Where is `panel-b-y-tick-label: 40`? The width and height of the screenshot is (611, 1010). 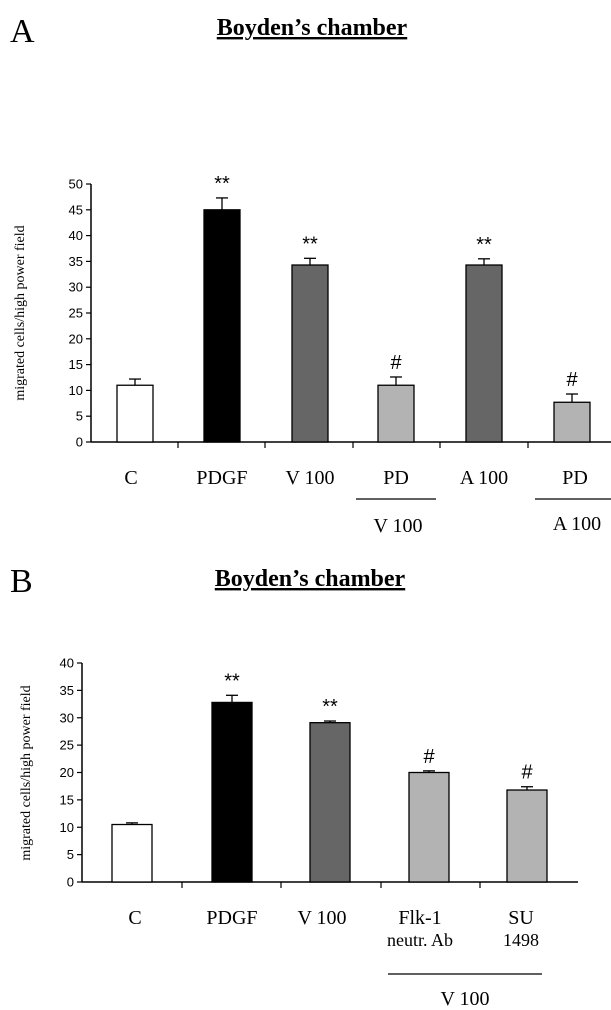
panel-b-y-tick-label: 40 is located at coordinates (67, 663).